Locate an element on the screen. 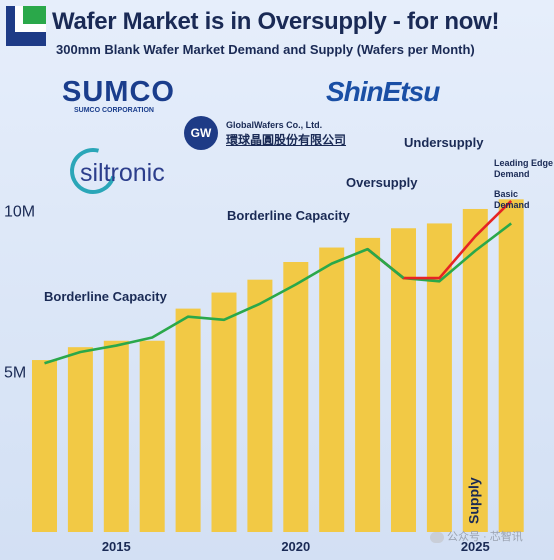  y-tick-label: 10M is located at coordinates (19, 212).